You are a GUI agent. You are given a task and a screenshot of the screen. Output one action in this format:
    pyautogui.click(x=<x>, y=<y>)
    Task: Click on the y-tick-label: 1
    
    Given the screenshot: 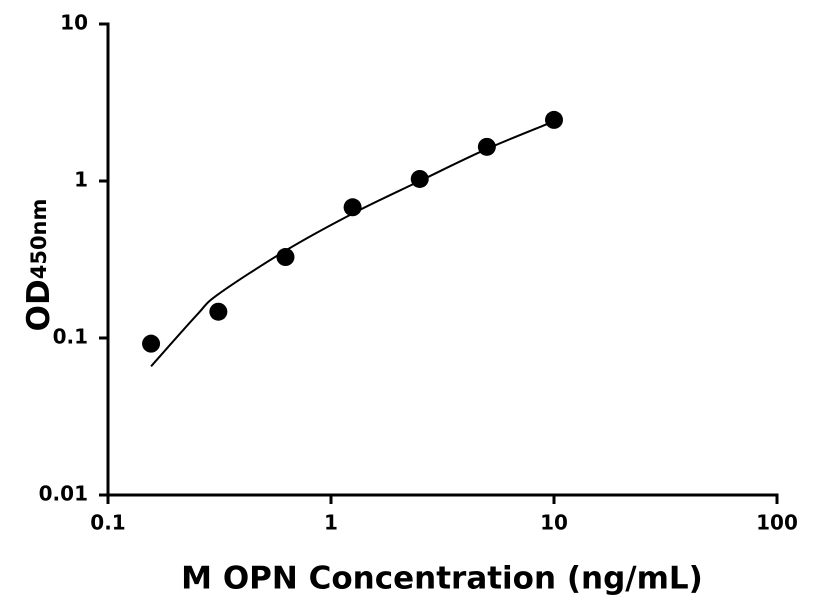 What is the action you would take?
    pyautogui.click(x=81, y=180)
    